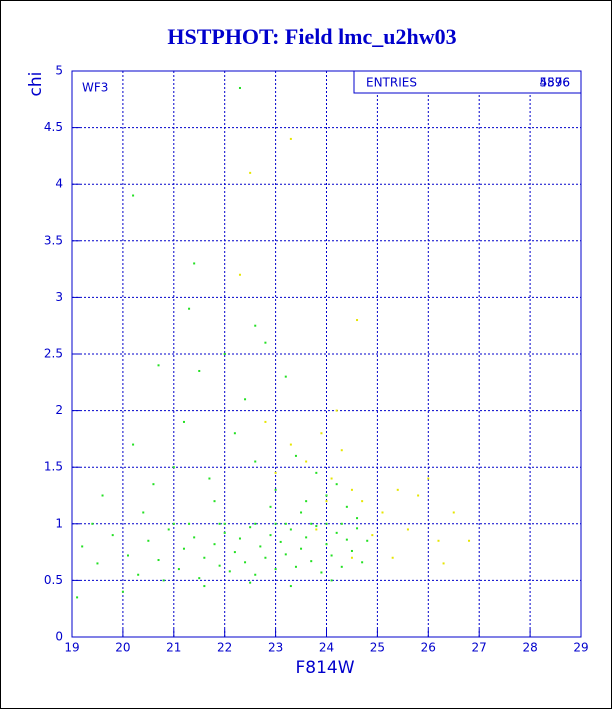 Image resolution: width=612 pixels, height=709 pixels. I want to click on x-tick-label: 20, so click(122, 648).